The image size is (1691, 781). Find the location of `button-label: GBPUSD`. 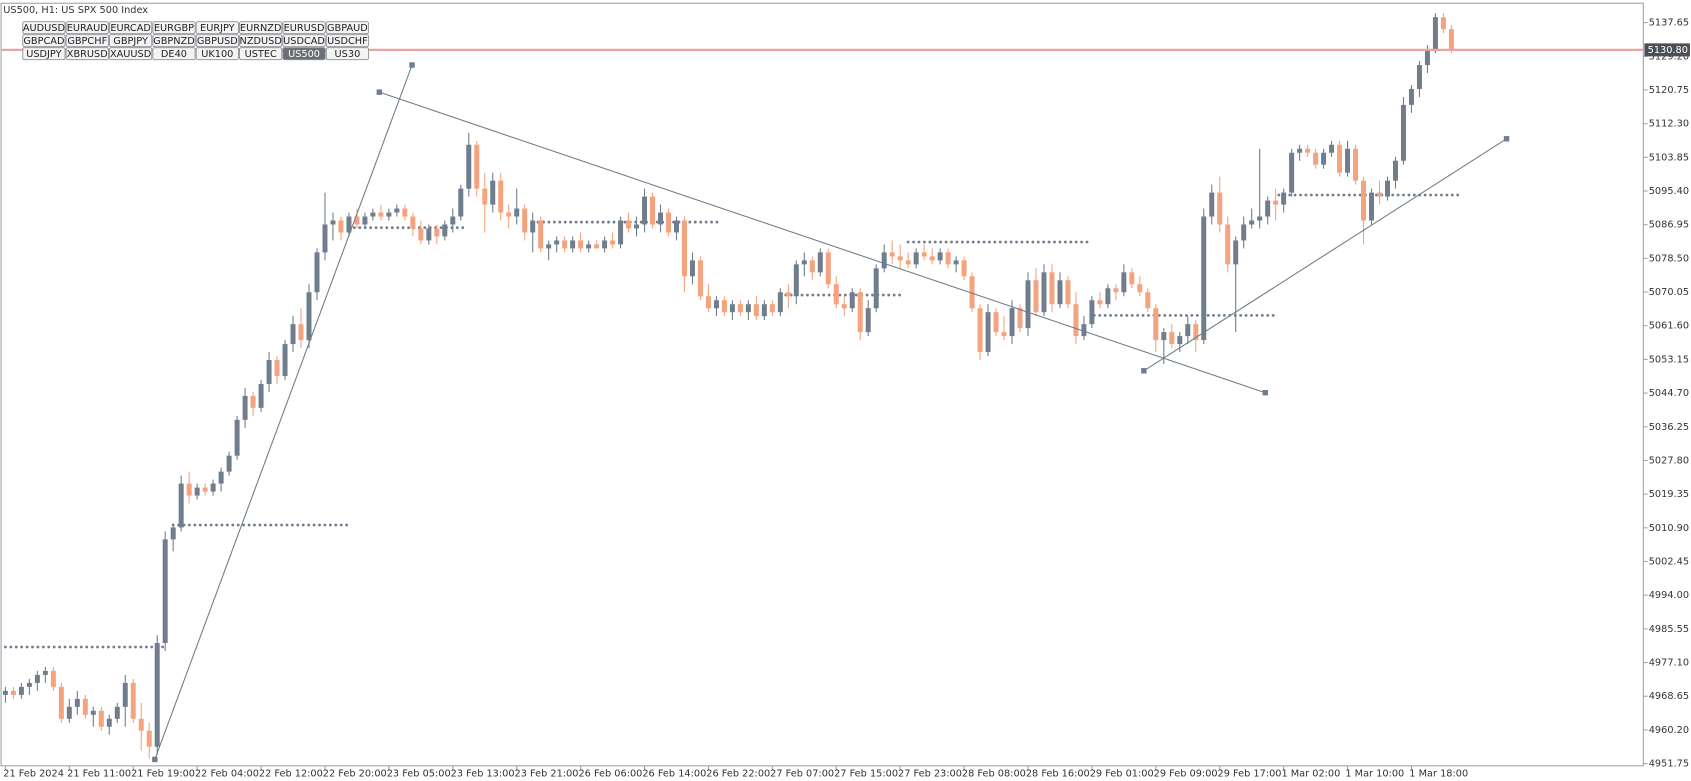

button-label: GBPUSD is located at coordinates (217, 41).